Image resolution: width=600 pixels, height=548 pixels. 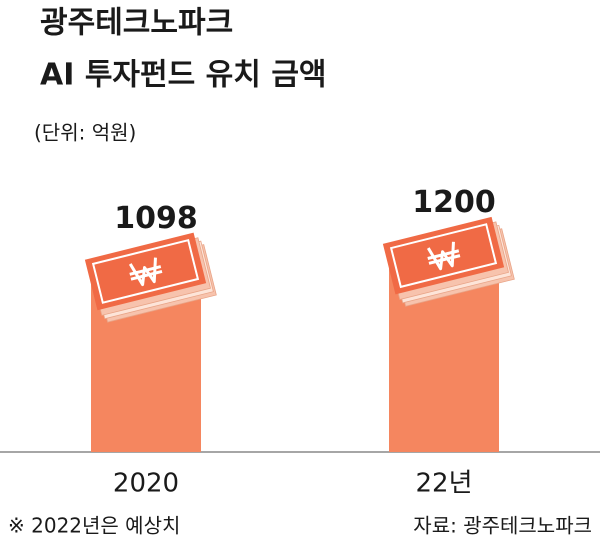 What do you see at coordinates (136, 23) in the screenshot?
I see `chart-title: 광주테크노파크` at bounding box center [136, 23].